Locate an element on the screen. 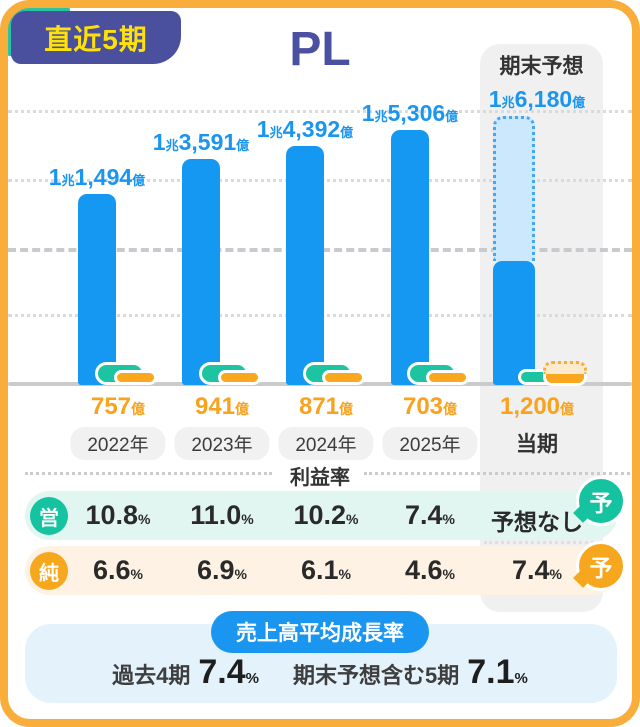  recent-periods-badge: 直近5期 is located at coordinates (96, 37).